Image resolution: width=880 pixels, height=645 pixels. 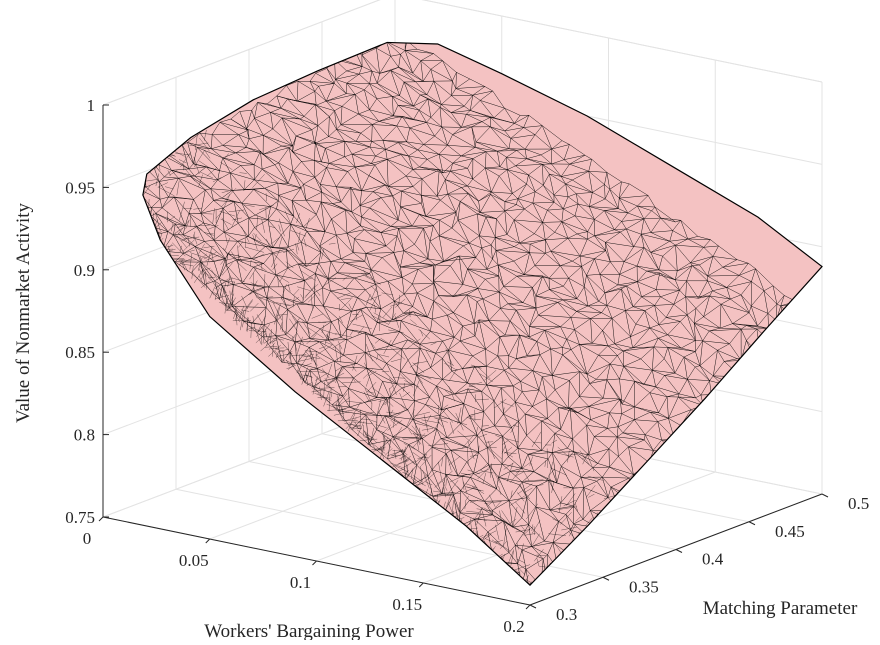 What do you see at coordinates (84, 435) in the screenshot?
I see `z-tick-label: 0.8` at bounding box center [84, 435].